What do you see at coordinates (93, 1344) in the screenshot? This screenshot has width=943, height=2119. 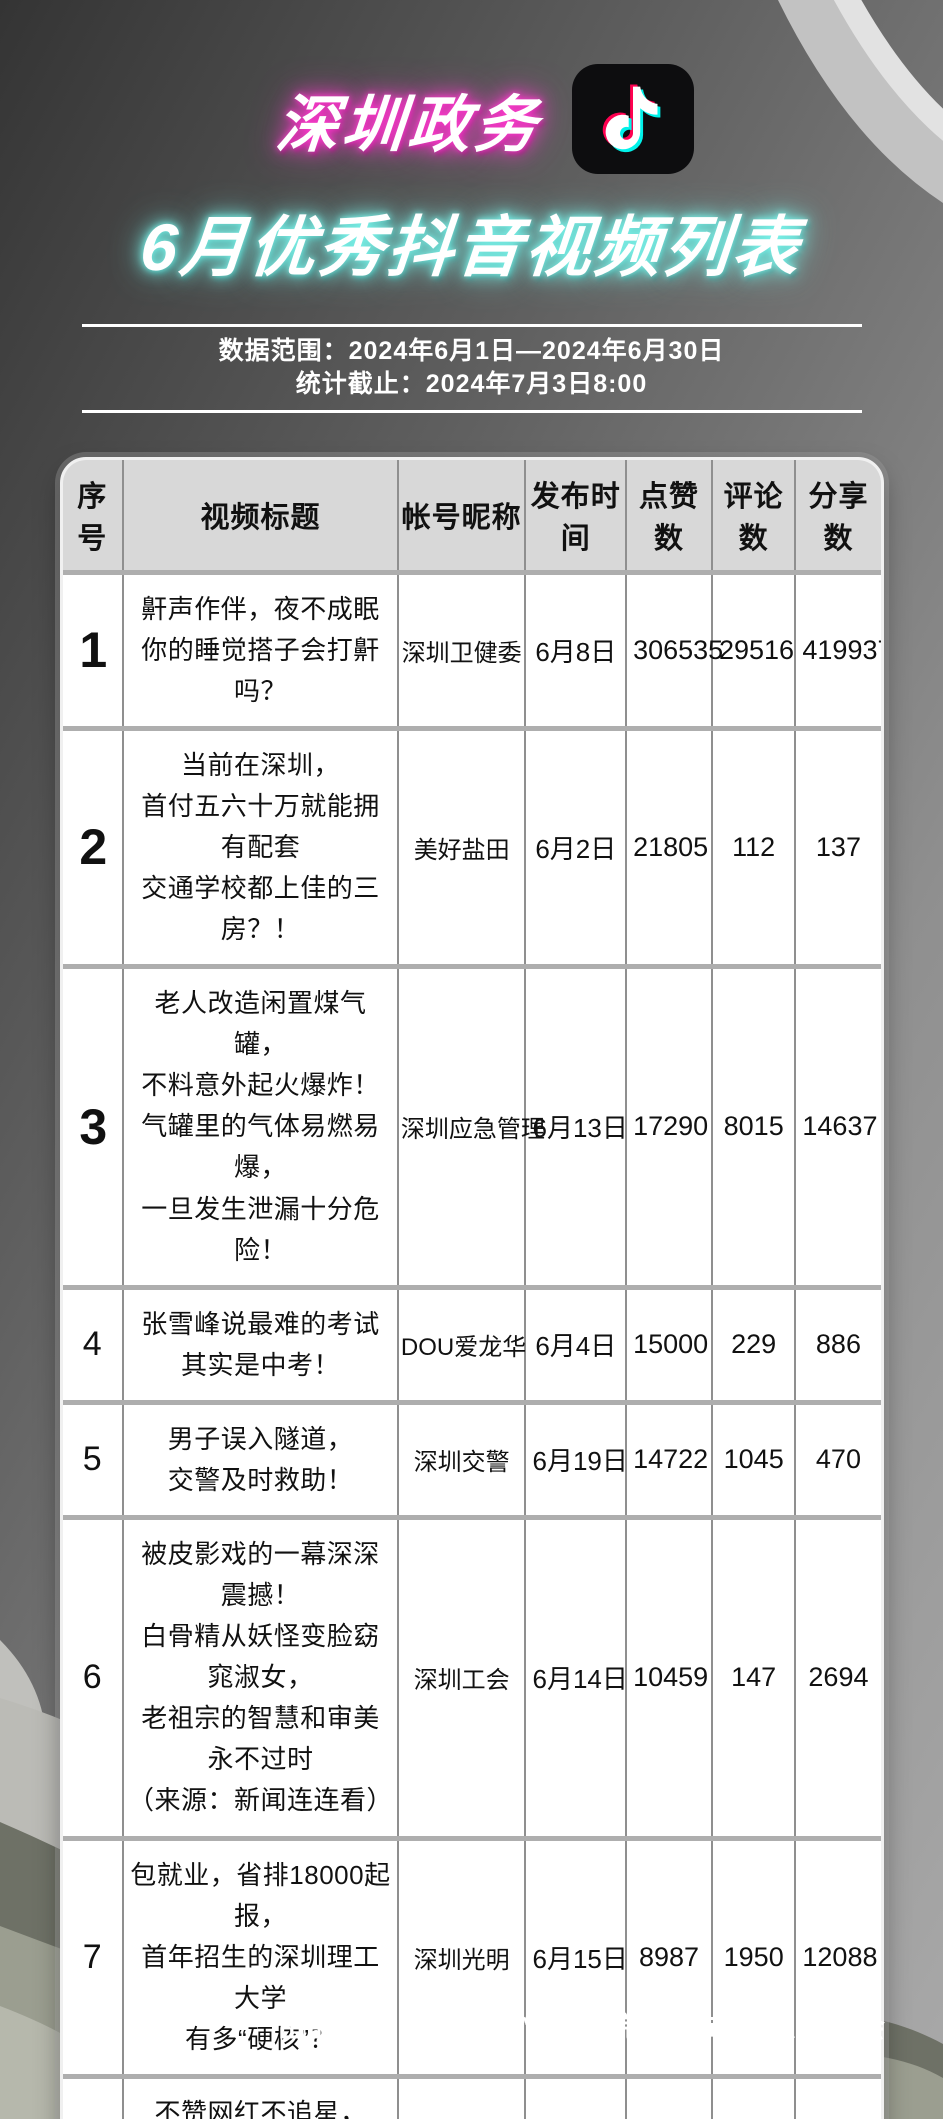 I see `rank-cell: 4` at bounding box center [93, 1344].